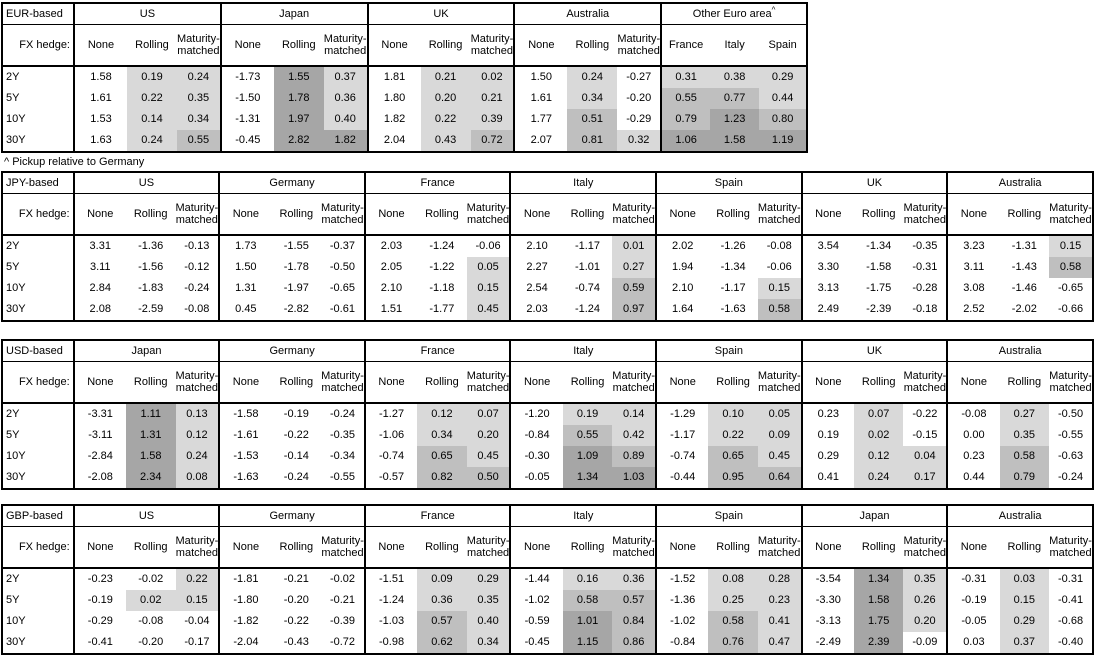  I want to click on value-cell: -1.22, so click(442, 267).